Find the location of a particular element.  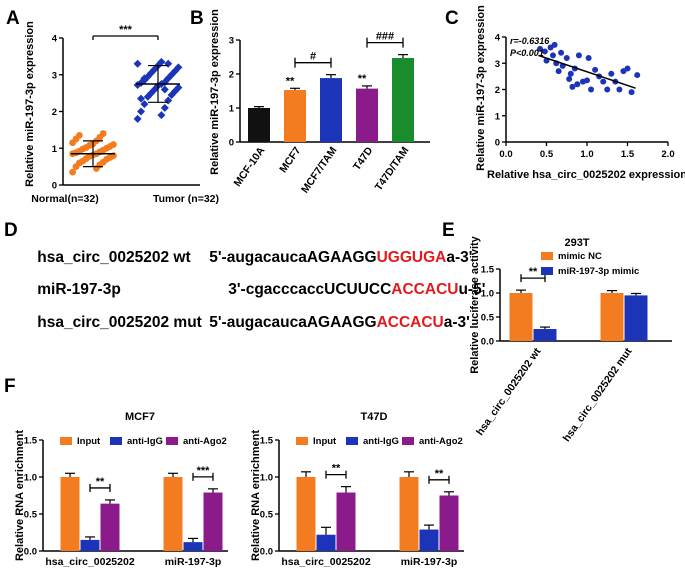

panel-letter-d: D is located at coordinates (11, 230).